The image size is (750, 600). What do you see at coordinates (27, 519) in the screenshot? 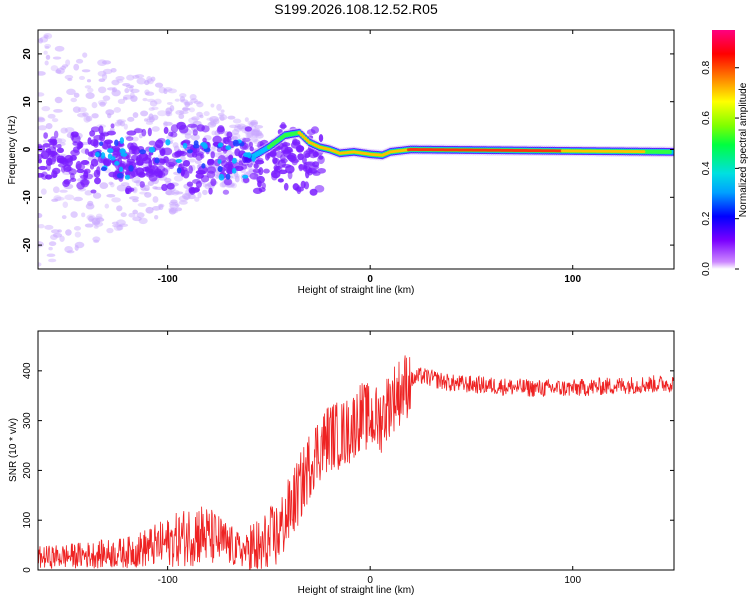
I see `y-tick-label: 100` at bounding box center [27, 519].